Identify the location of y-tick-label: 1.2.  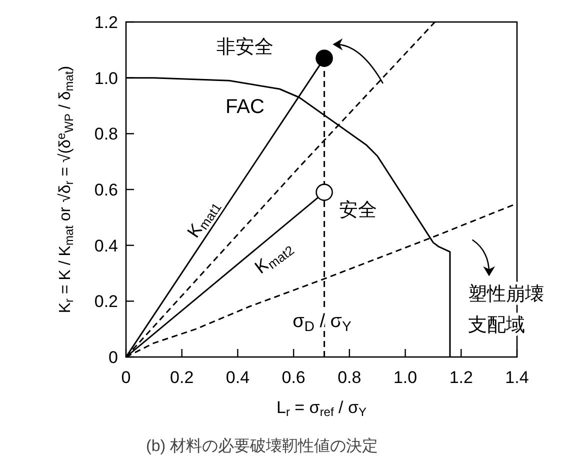
(106, 22).